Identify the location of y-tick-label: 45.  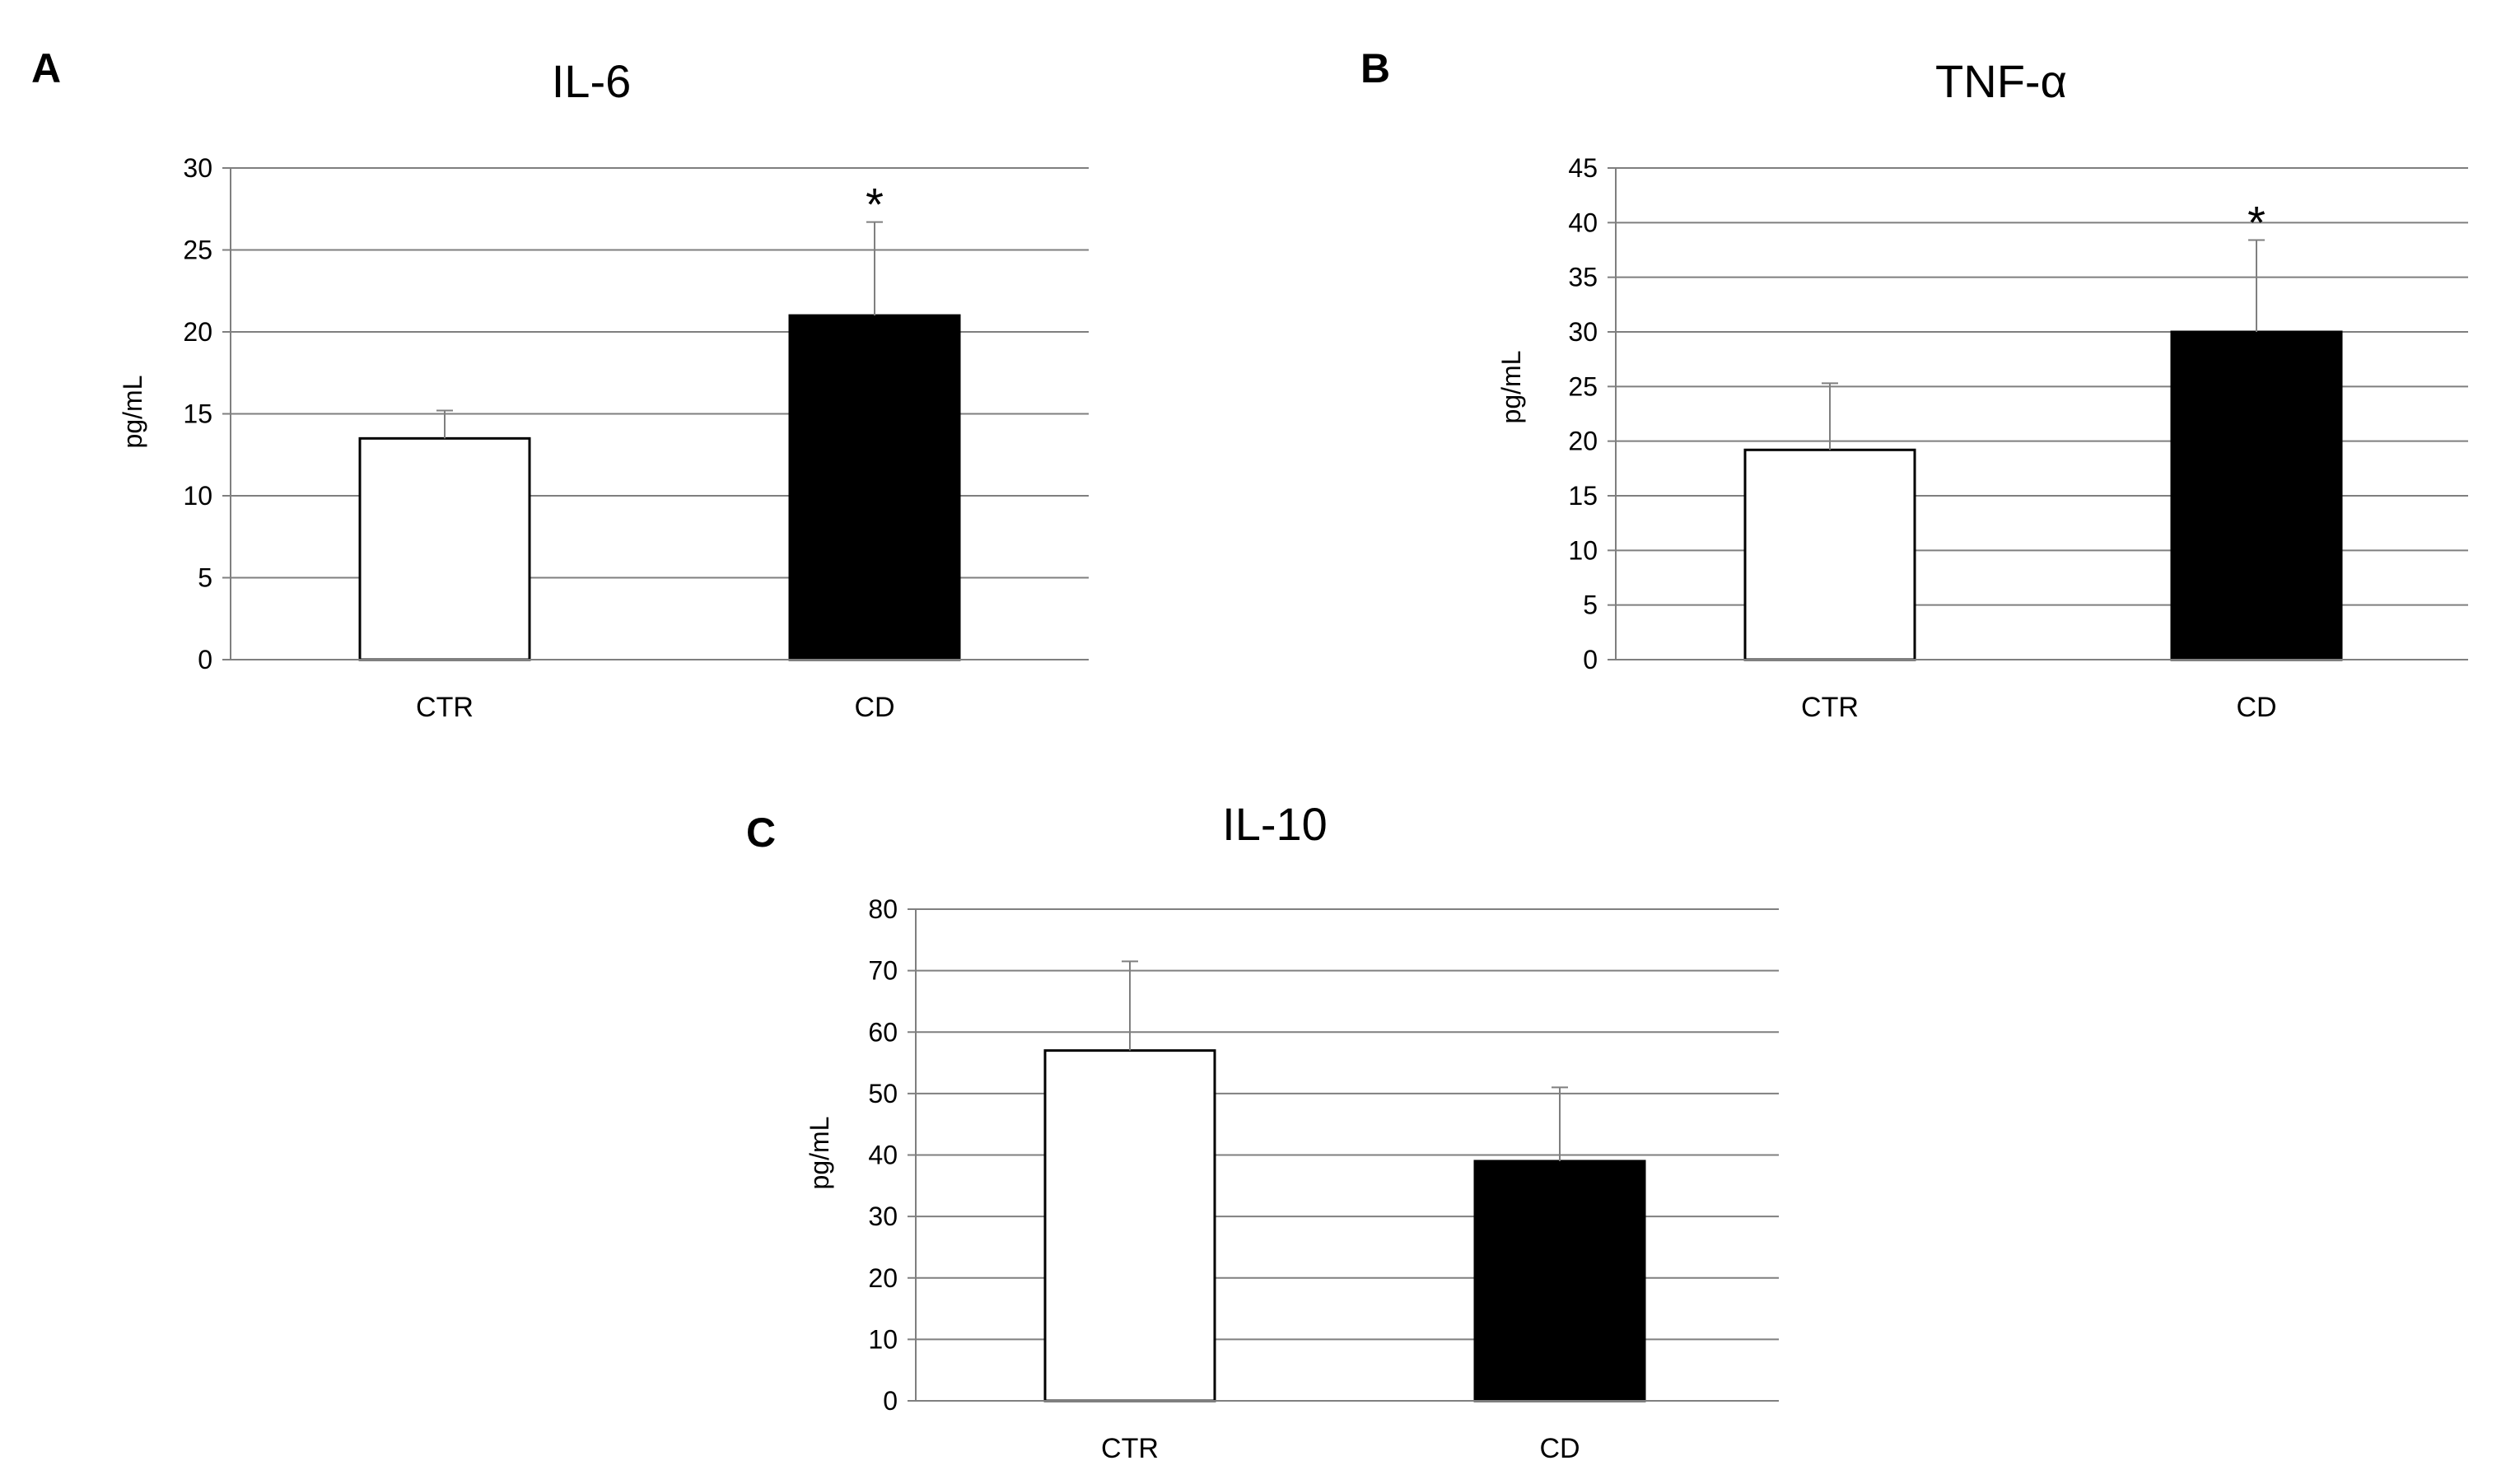
(1583, 168).